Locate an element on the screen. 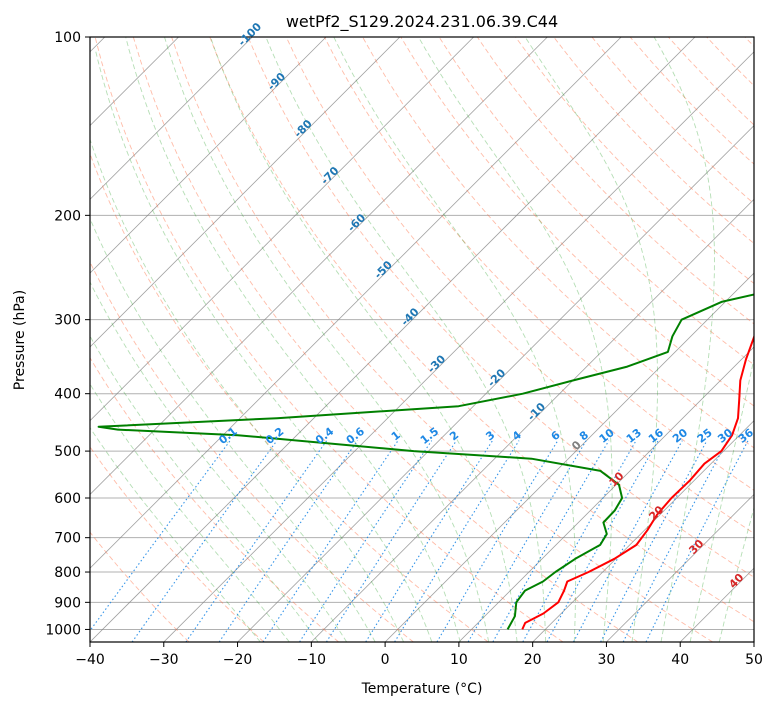 The image size is (775, 712). y-tick-label: 700 is located at coordinates (67, 539).